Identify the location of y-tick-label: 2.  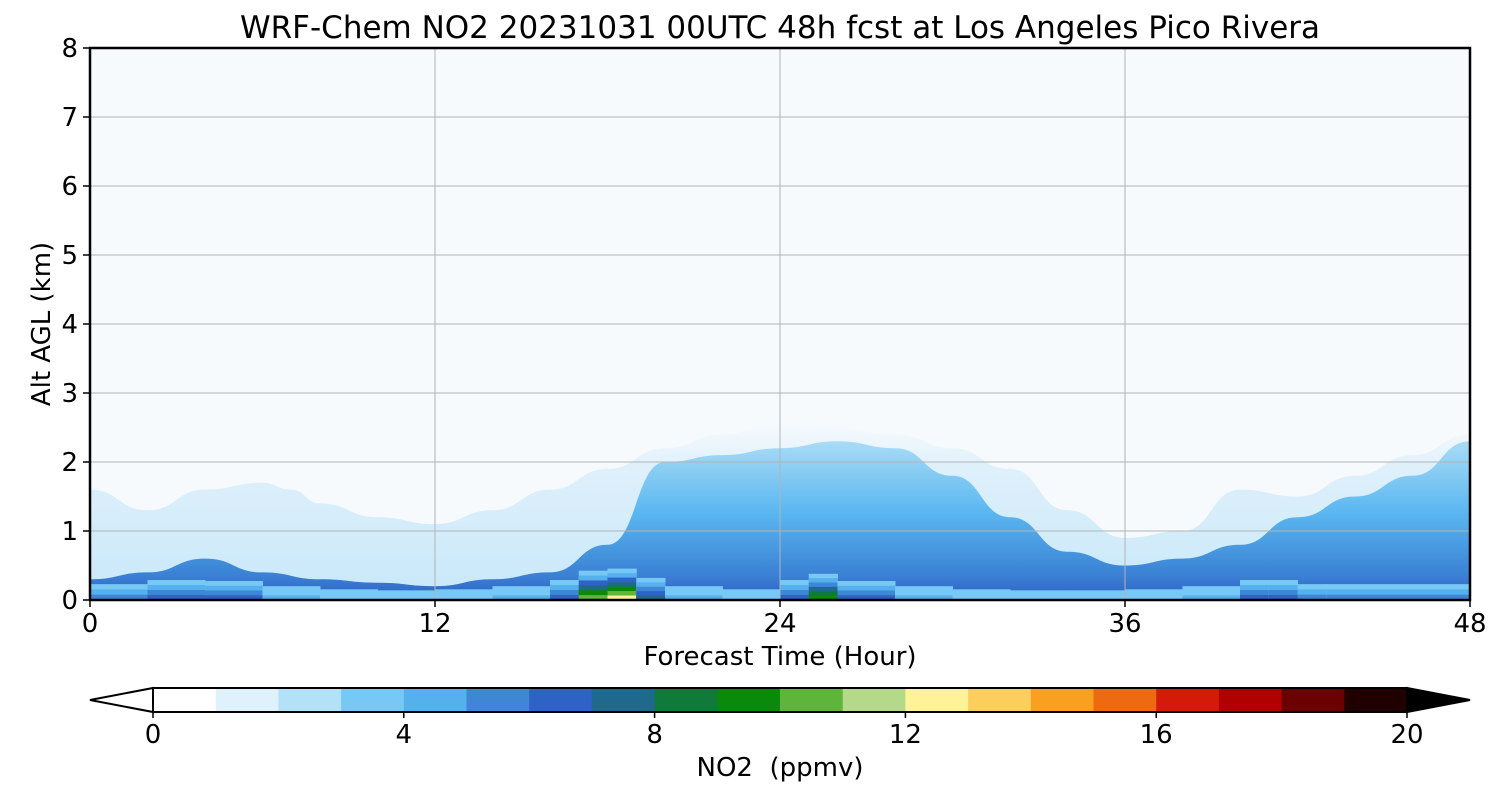
(69, 463).